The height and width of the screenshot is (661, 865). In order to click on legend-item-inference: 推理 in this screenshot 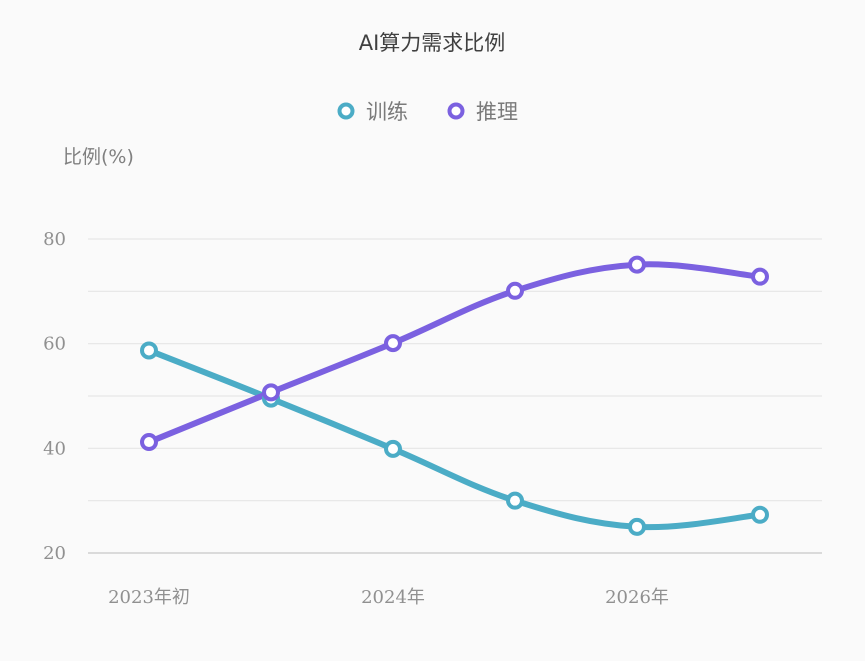, I will do `click(483, 112)`.